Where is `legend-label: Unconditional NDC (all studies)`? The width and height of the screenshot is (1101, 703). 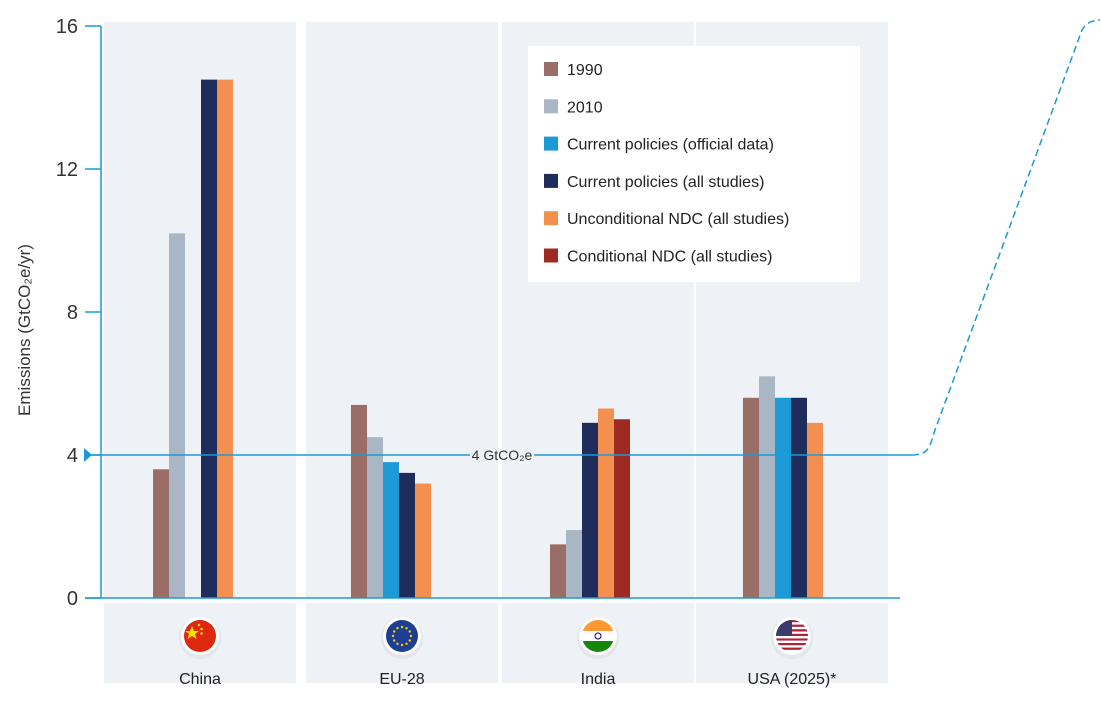
legend-label: Unconditional NDC (all studies) is located at coordinates (678, 219).